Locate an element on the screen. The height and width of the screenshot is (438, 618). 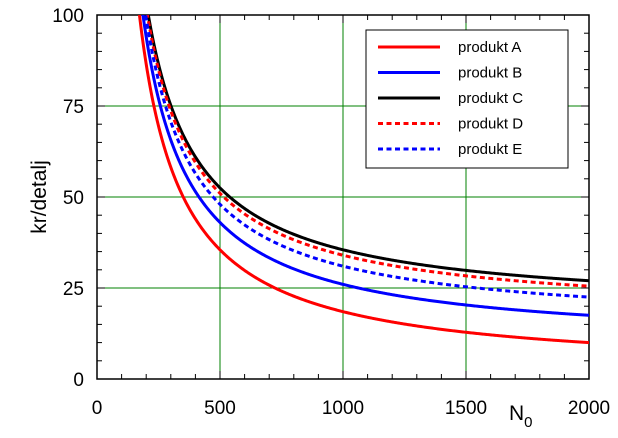
x-axis-label: N0 is located at coordinates (521, 416).